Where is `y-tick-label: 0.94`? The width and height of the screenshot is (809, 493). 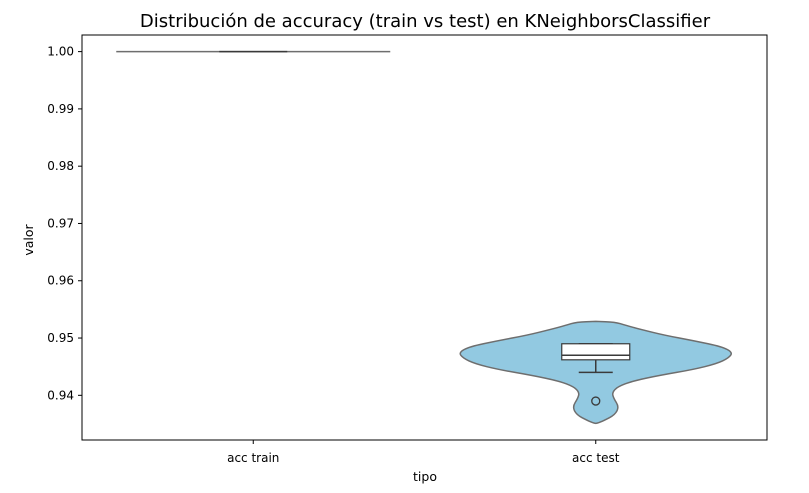
y-tick-label: 0.94 is located at coordinates (60, 395).